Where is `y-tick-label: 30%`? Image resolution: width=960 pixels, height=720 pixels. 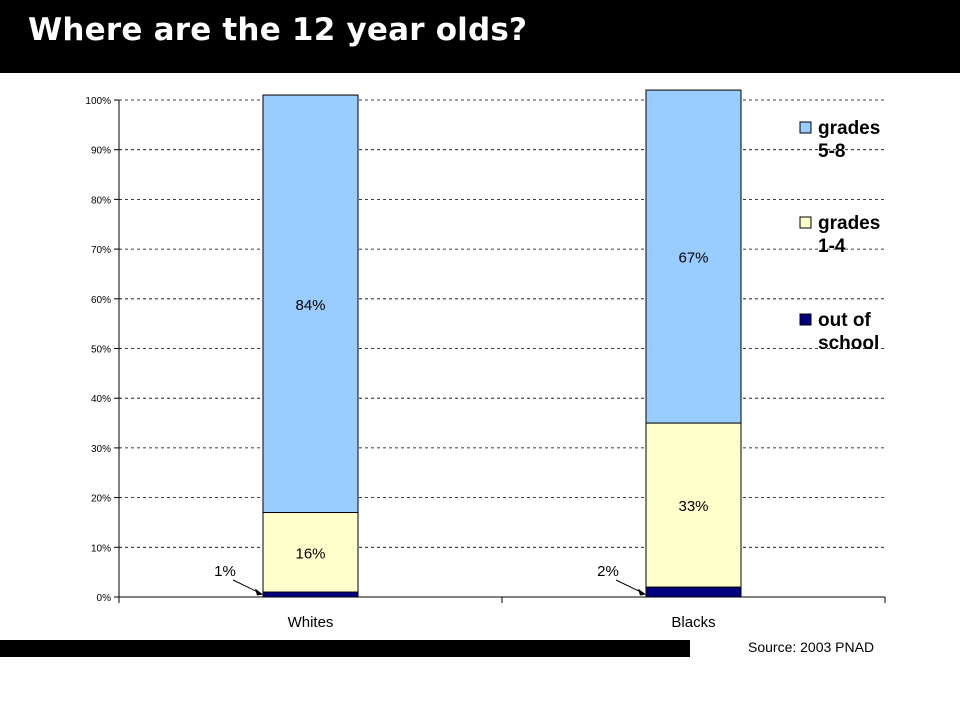
y-tick-label: 30% is located at coordinates (101, 449).